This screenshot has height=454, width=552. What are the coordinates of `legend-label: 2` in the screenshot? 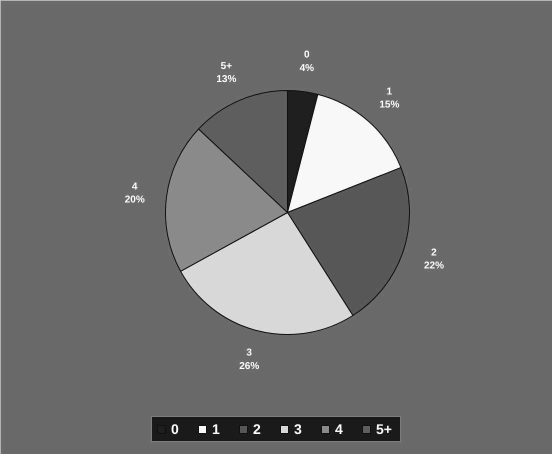 It's located at (257, 429).